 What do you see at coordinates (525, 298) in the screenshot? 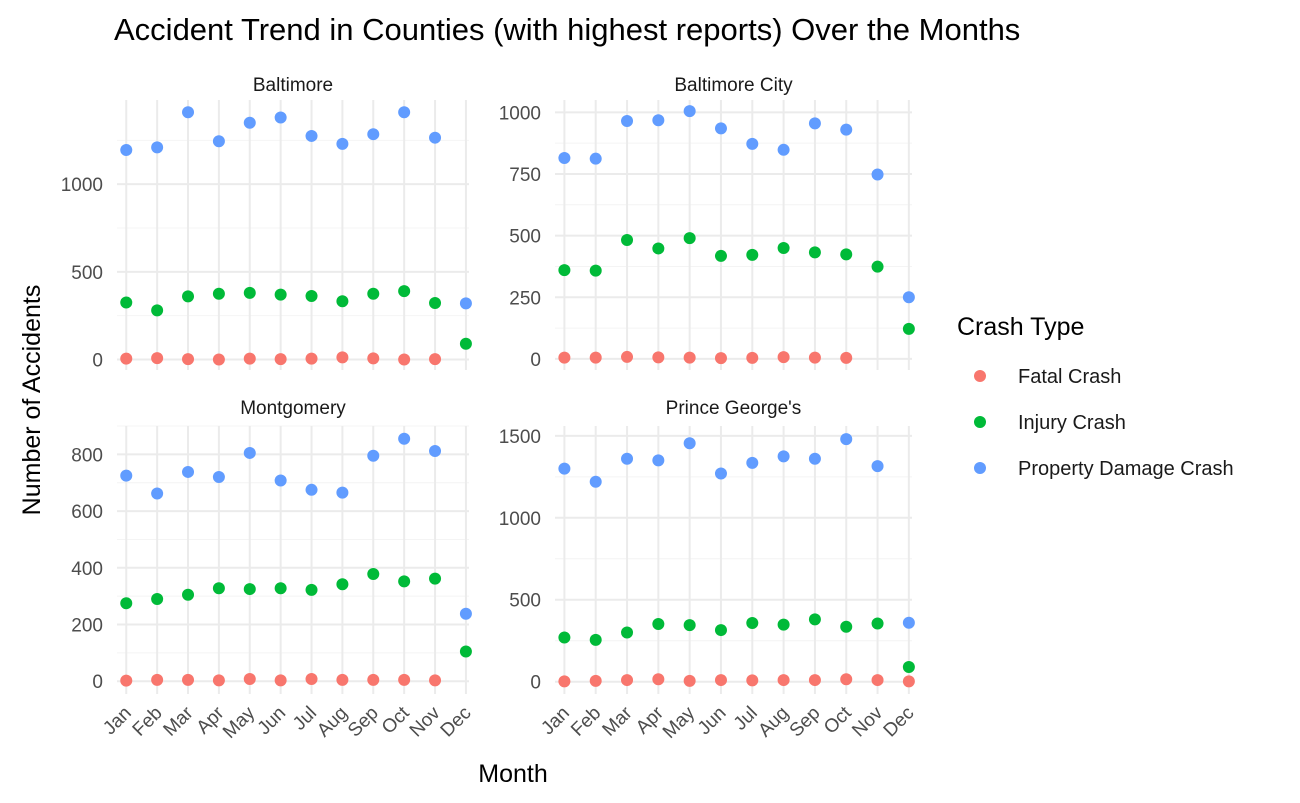
I see `y-tick-label: 250` at bounding box center [525, 298].